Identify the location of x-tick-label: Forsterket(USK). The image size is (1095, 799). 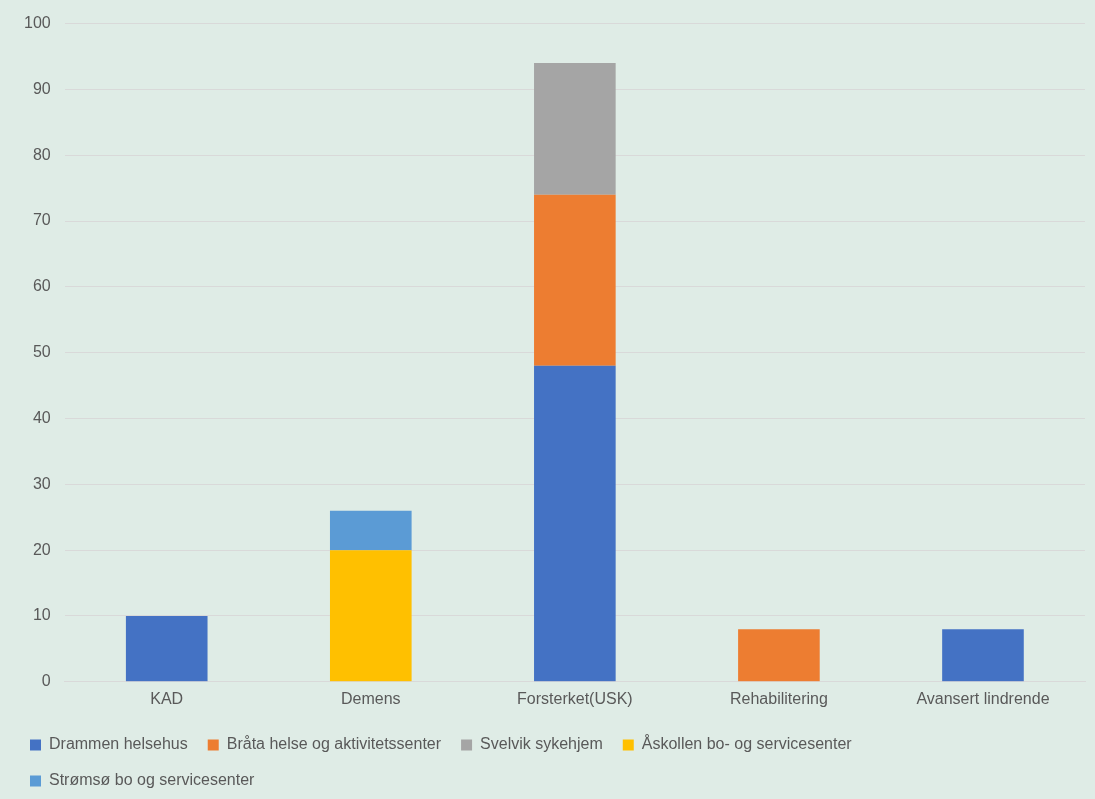
(575, 698).